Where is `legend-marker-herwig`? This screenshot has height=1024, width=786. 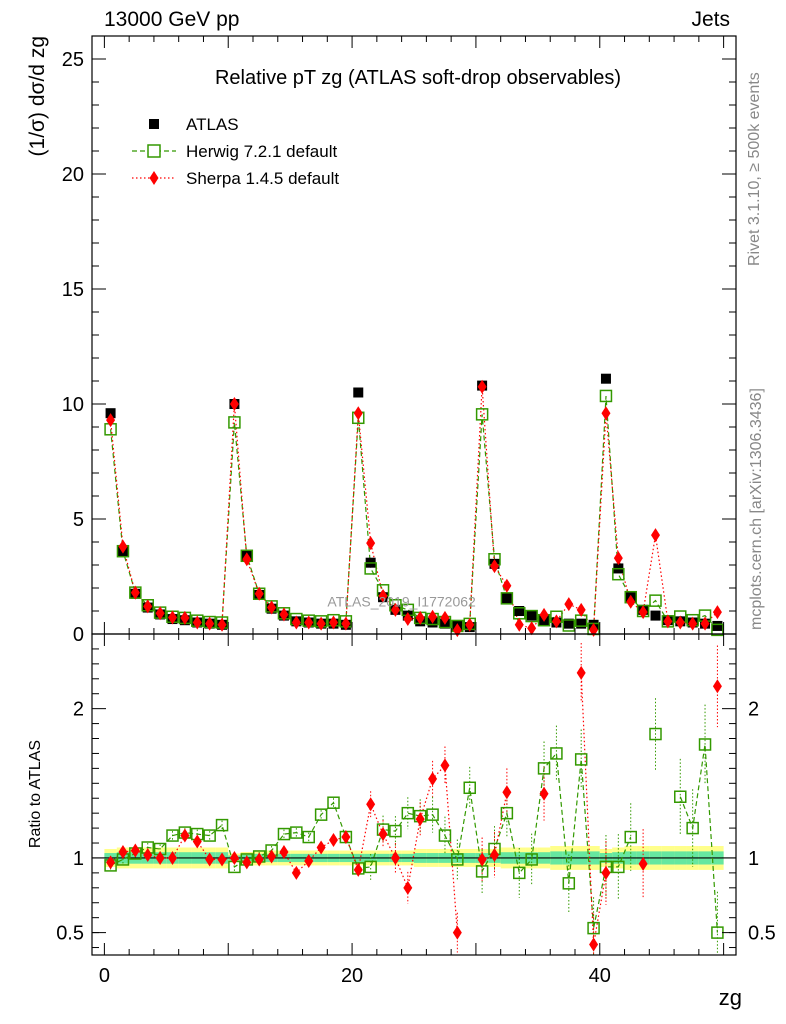
legend-marker-herwig is located at coordinates (154, 151).